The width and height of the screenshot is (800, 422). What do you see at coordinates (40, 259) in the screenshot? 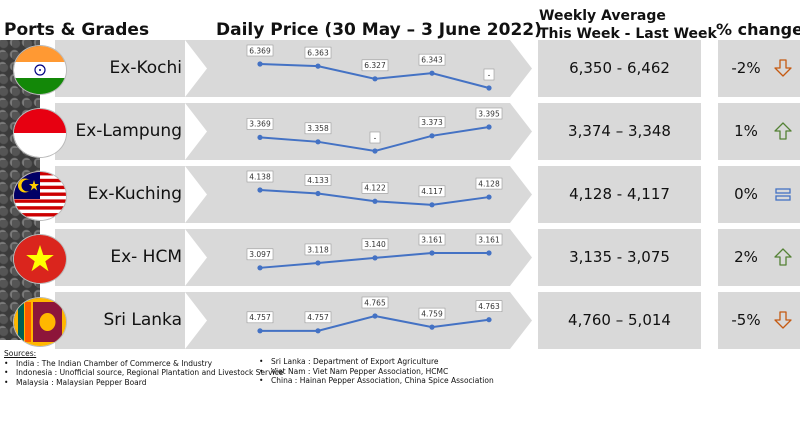
I see `vietnam-flag-icon` at bounding box center [40, 259].